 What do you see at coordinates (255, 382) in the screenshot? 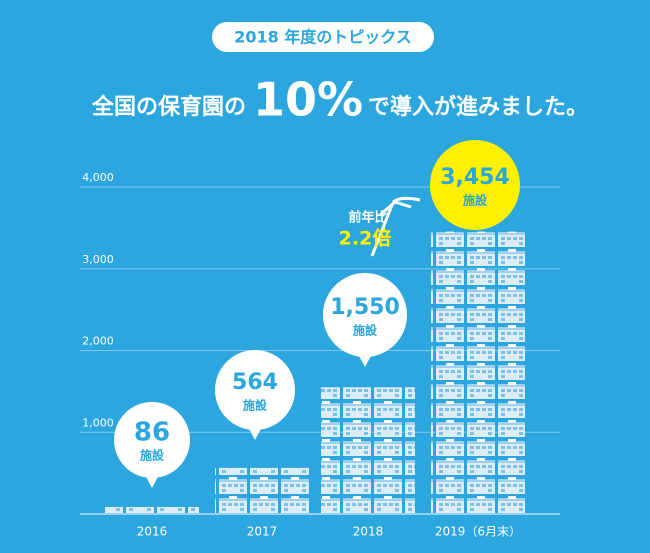
I see `value-label: 564` at bounding box center [255, 382].